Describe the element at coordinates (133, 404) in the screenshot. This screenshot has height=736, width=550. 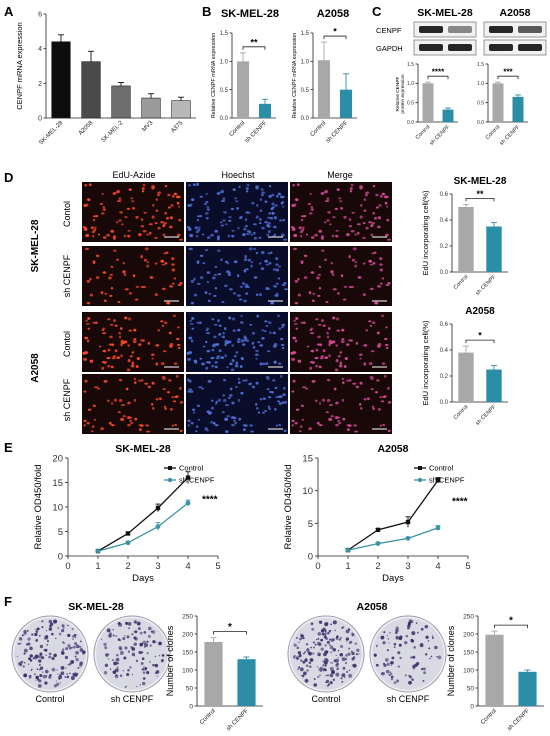
I see `micrograph-tile` at that location.